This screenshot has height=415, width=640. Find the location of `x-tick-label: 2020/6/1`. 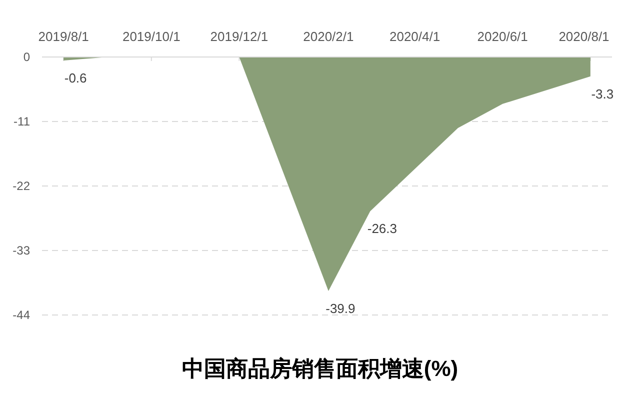

x-tick-label: 2020/6/1 is located at coordinates (502, 36).